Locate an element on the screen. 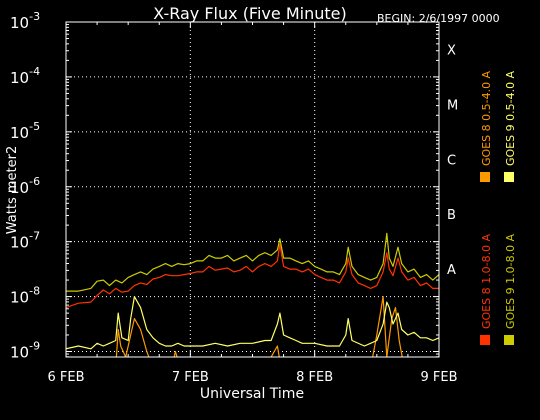 The width and height of the screenshot is (540, 420). y-tick-label: 10⁻⁷ is located at coordinates (25, 241).